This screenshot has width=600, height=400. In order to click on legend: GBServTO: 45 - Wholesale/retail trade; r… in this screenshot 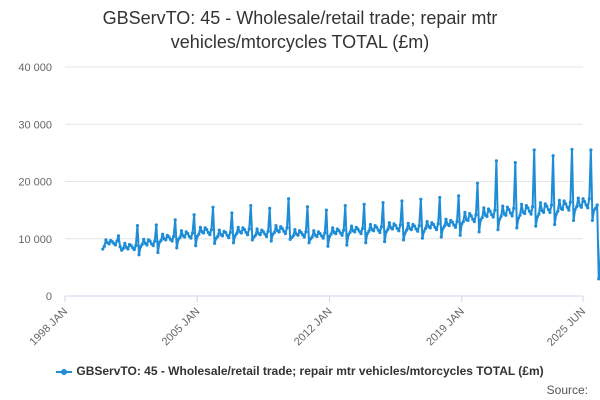, I will do `click(300, 371)`.